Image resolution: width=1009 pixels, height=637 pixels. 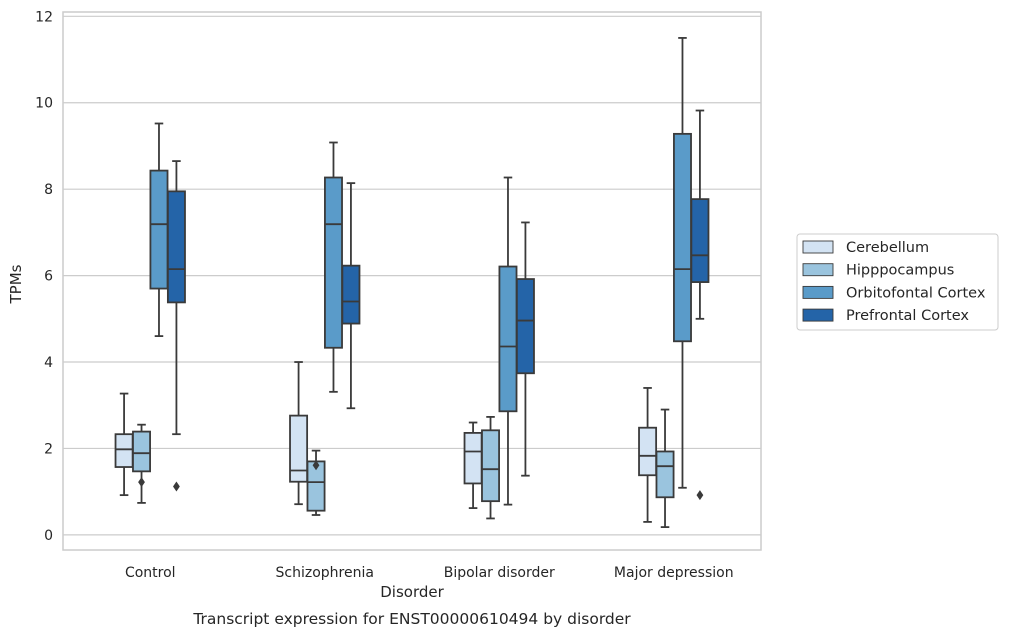 I want to click on box-hipppocampus-major-depression, so click(x=665, y=468).